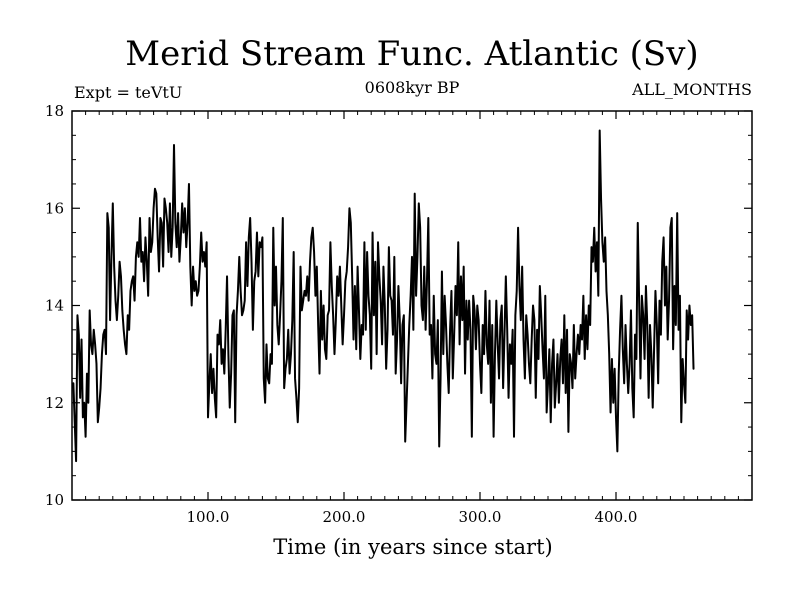  I want to click on y-tick-label: 14, so click(54, 306).